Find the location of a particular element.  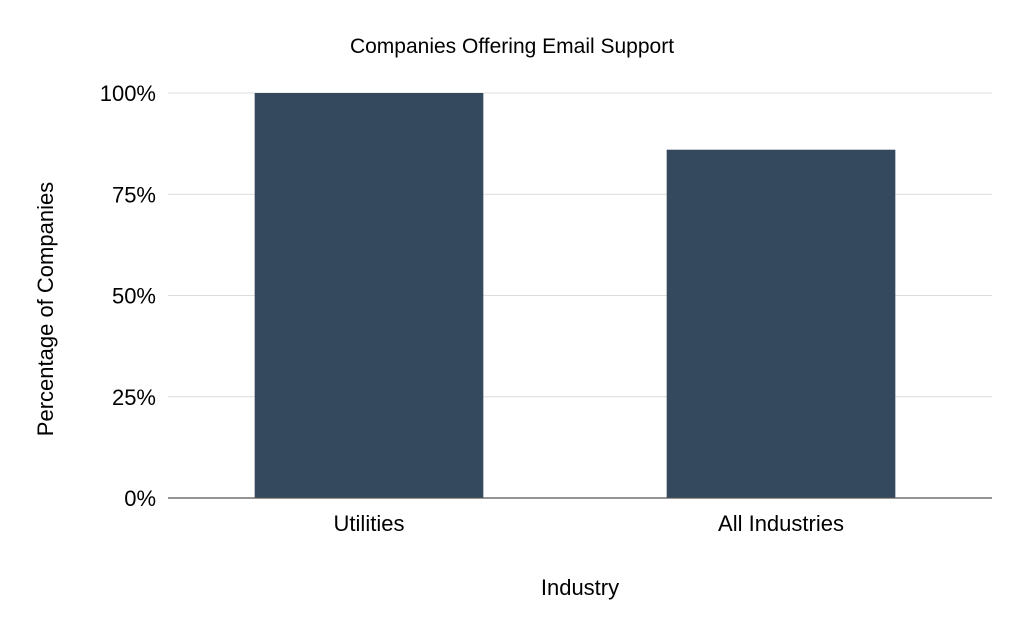

bar-utilities is located at coordinates (369, 295).